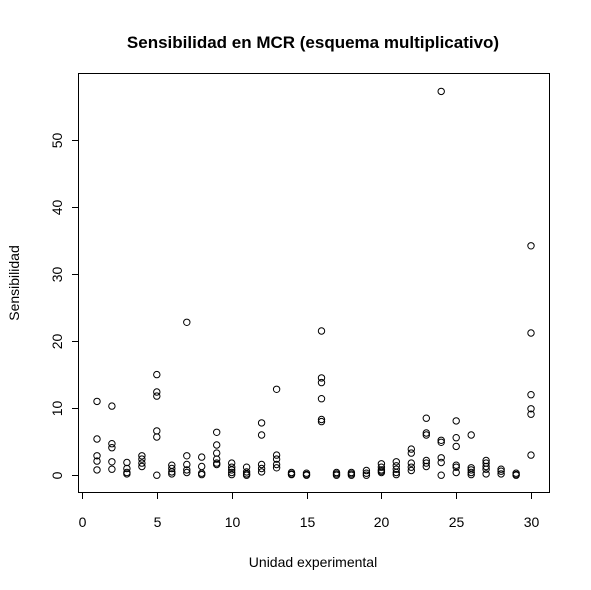 This screenshot has width=591, height=590. What do you see at coordinates (309, 511) in the screenshot?
I see `x-axis: 0 5 10 15 20 25 30` at bounding box center [309, 511].